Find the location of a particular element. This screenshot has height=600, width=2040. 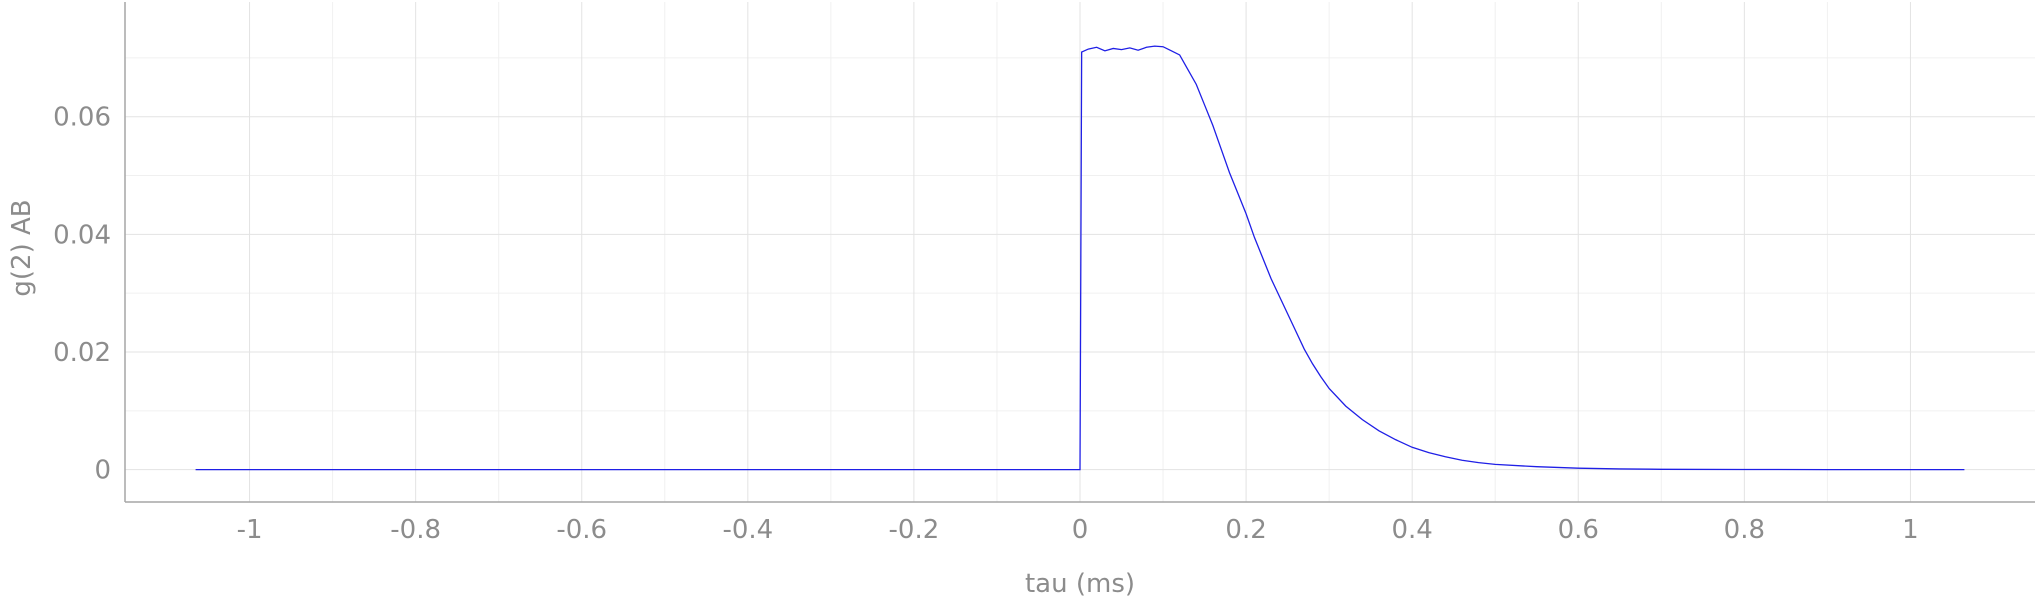

y-axis-title: g(2) AB is located at coordinates (22, 247).